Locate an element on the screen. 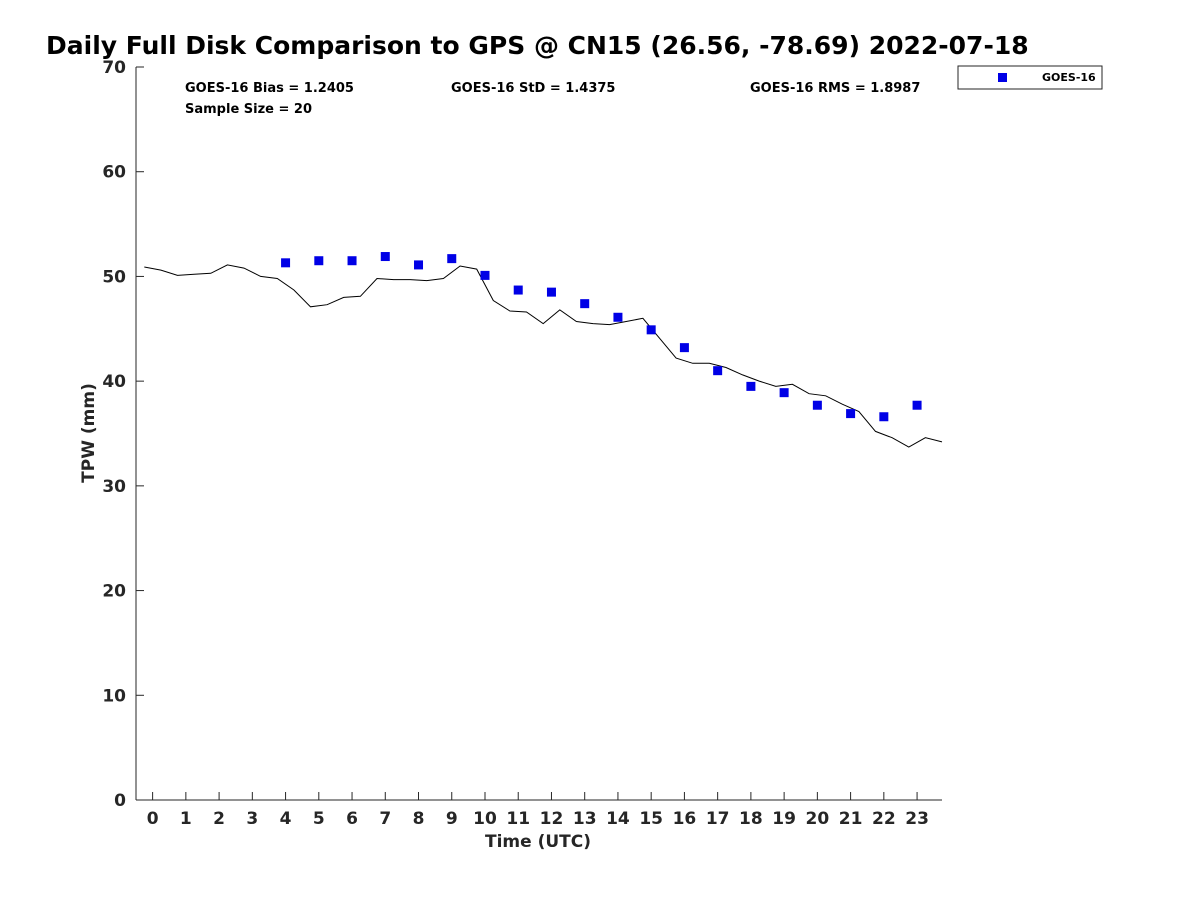 The width and height of the screenshot is (1200, 900). y-tick-label: 40 is located at coordinates (114, 382).